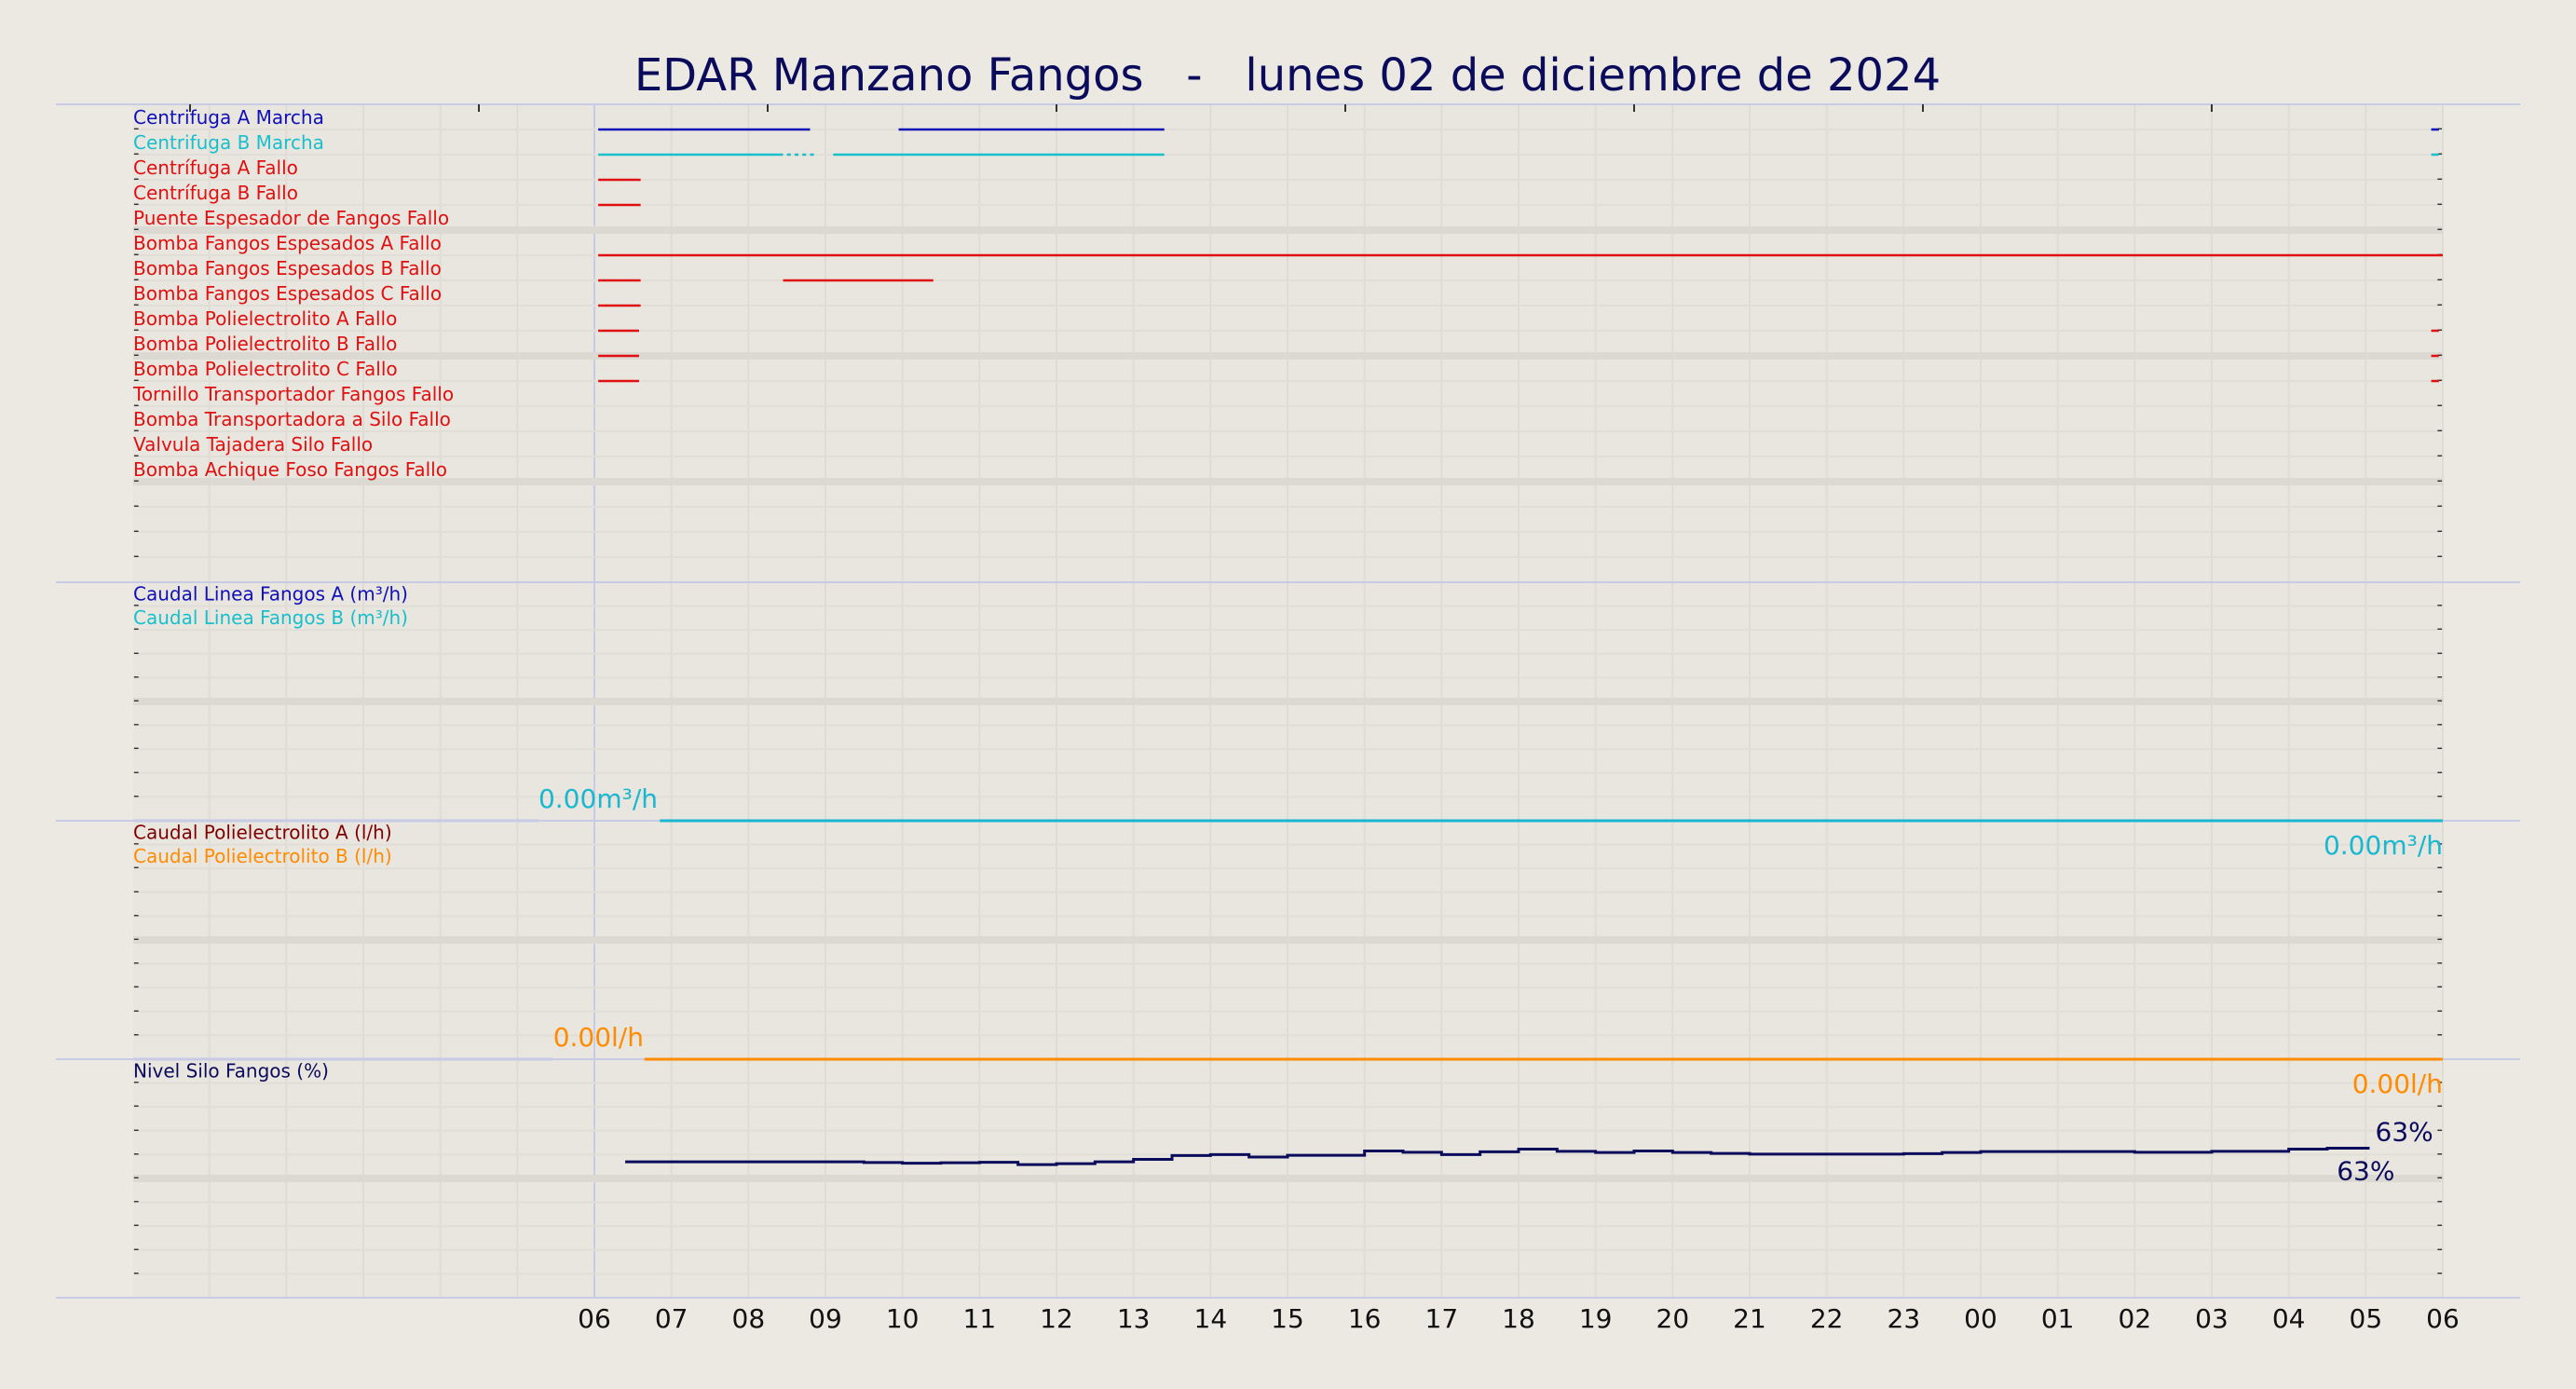 The image size is (2576, 1389). What do you see at coordinates (1287, 1318) in the screenshot?
I see `x-tick-label: 15` at bounding box center [1287, 1318].